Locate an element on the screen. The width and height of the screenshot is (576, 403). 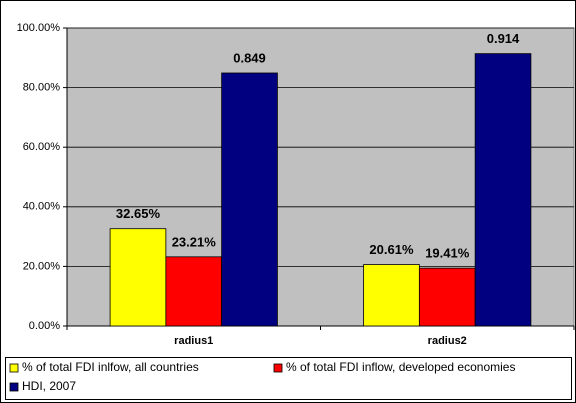
y-tick-label: 80.00% is located at coordinates (42, 88).